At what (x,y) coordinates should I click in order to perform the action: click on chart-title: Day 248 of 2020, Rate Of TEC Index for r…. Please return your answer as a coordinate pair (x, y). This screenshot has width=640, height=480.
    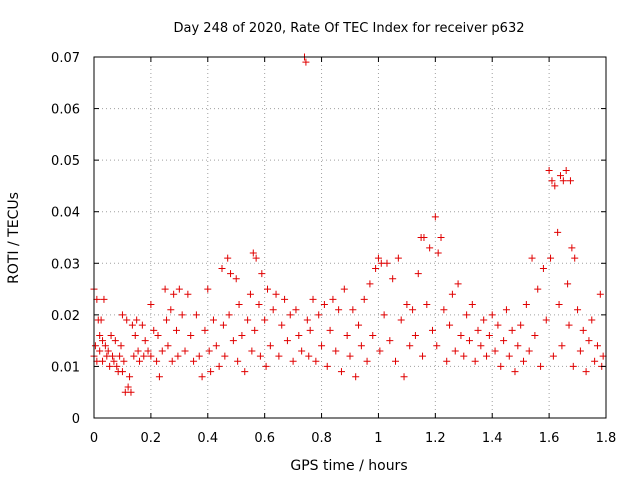
    Looking at the image, I should click on (349, 28).